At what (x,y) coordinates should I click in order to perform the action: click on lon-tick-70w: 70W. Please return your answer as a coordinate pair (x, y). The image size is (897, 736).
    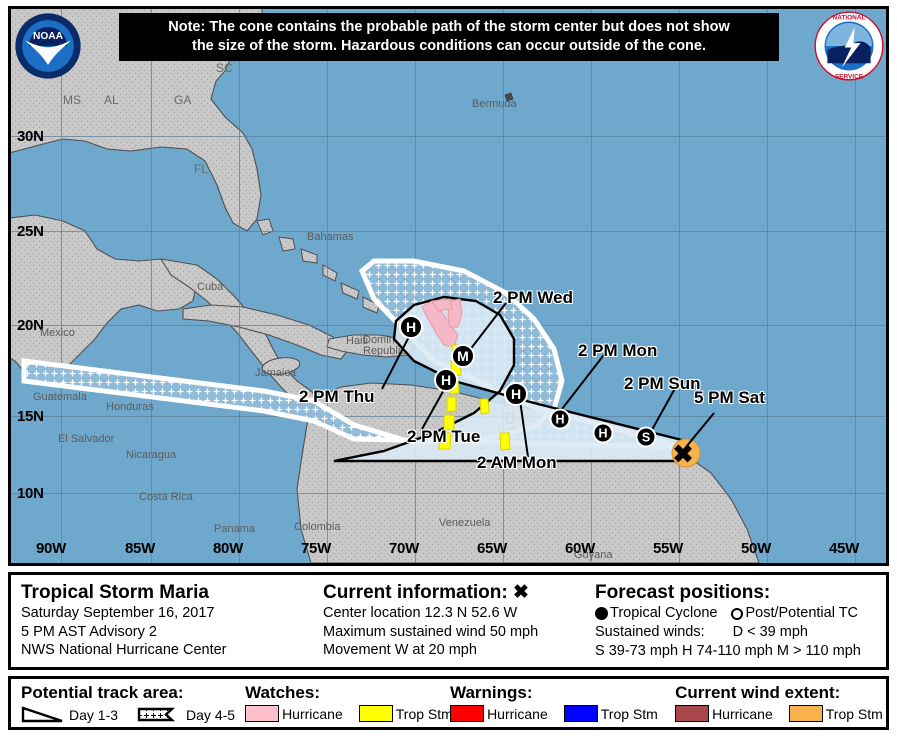
    Looking at the image, I should click on (404, 548).